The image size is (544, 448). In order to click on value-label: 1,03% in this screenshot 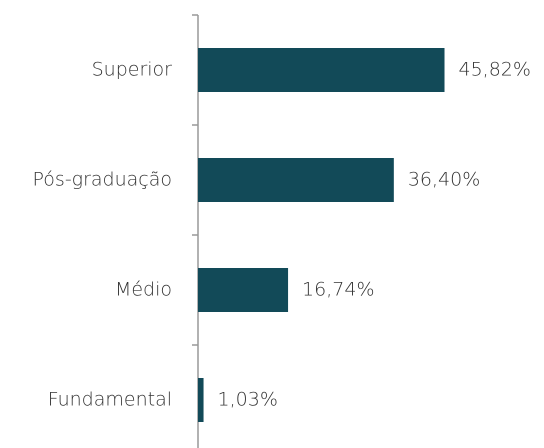, I will do `click(248, 400)`.